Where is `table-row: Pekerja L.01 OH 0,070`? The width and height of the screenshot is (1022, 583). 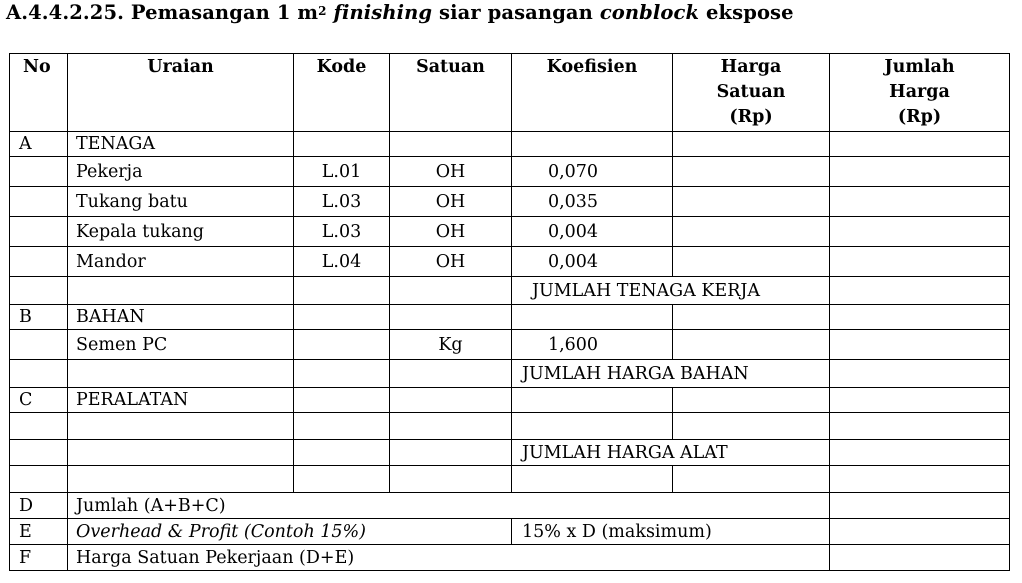
table-row: Pekerja L.01 OH 0,070 is located at coordinates (509, 171).